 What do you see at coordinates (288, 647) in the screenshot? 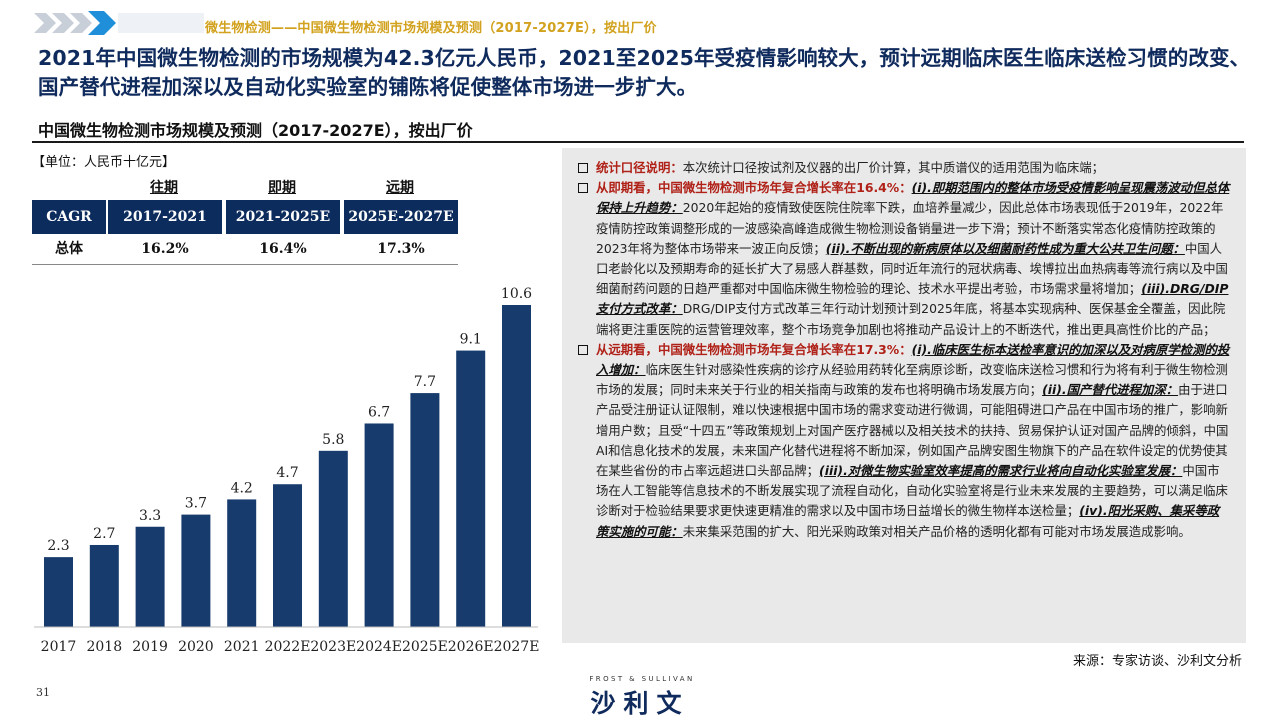
I see `x-tick-label: 2022E` at bounding box center [288, 647].